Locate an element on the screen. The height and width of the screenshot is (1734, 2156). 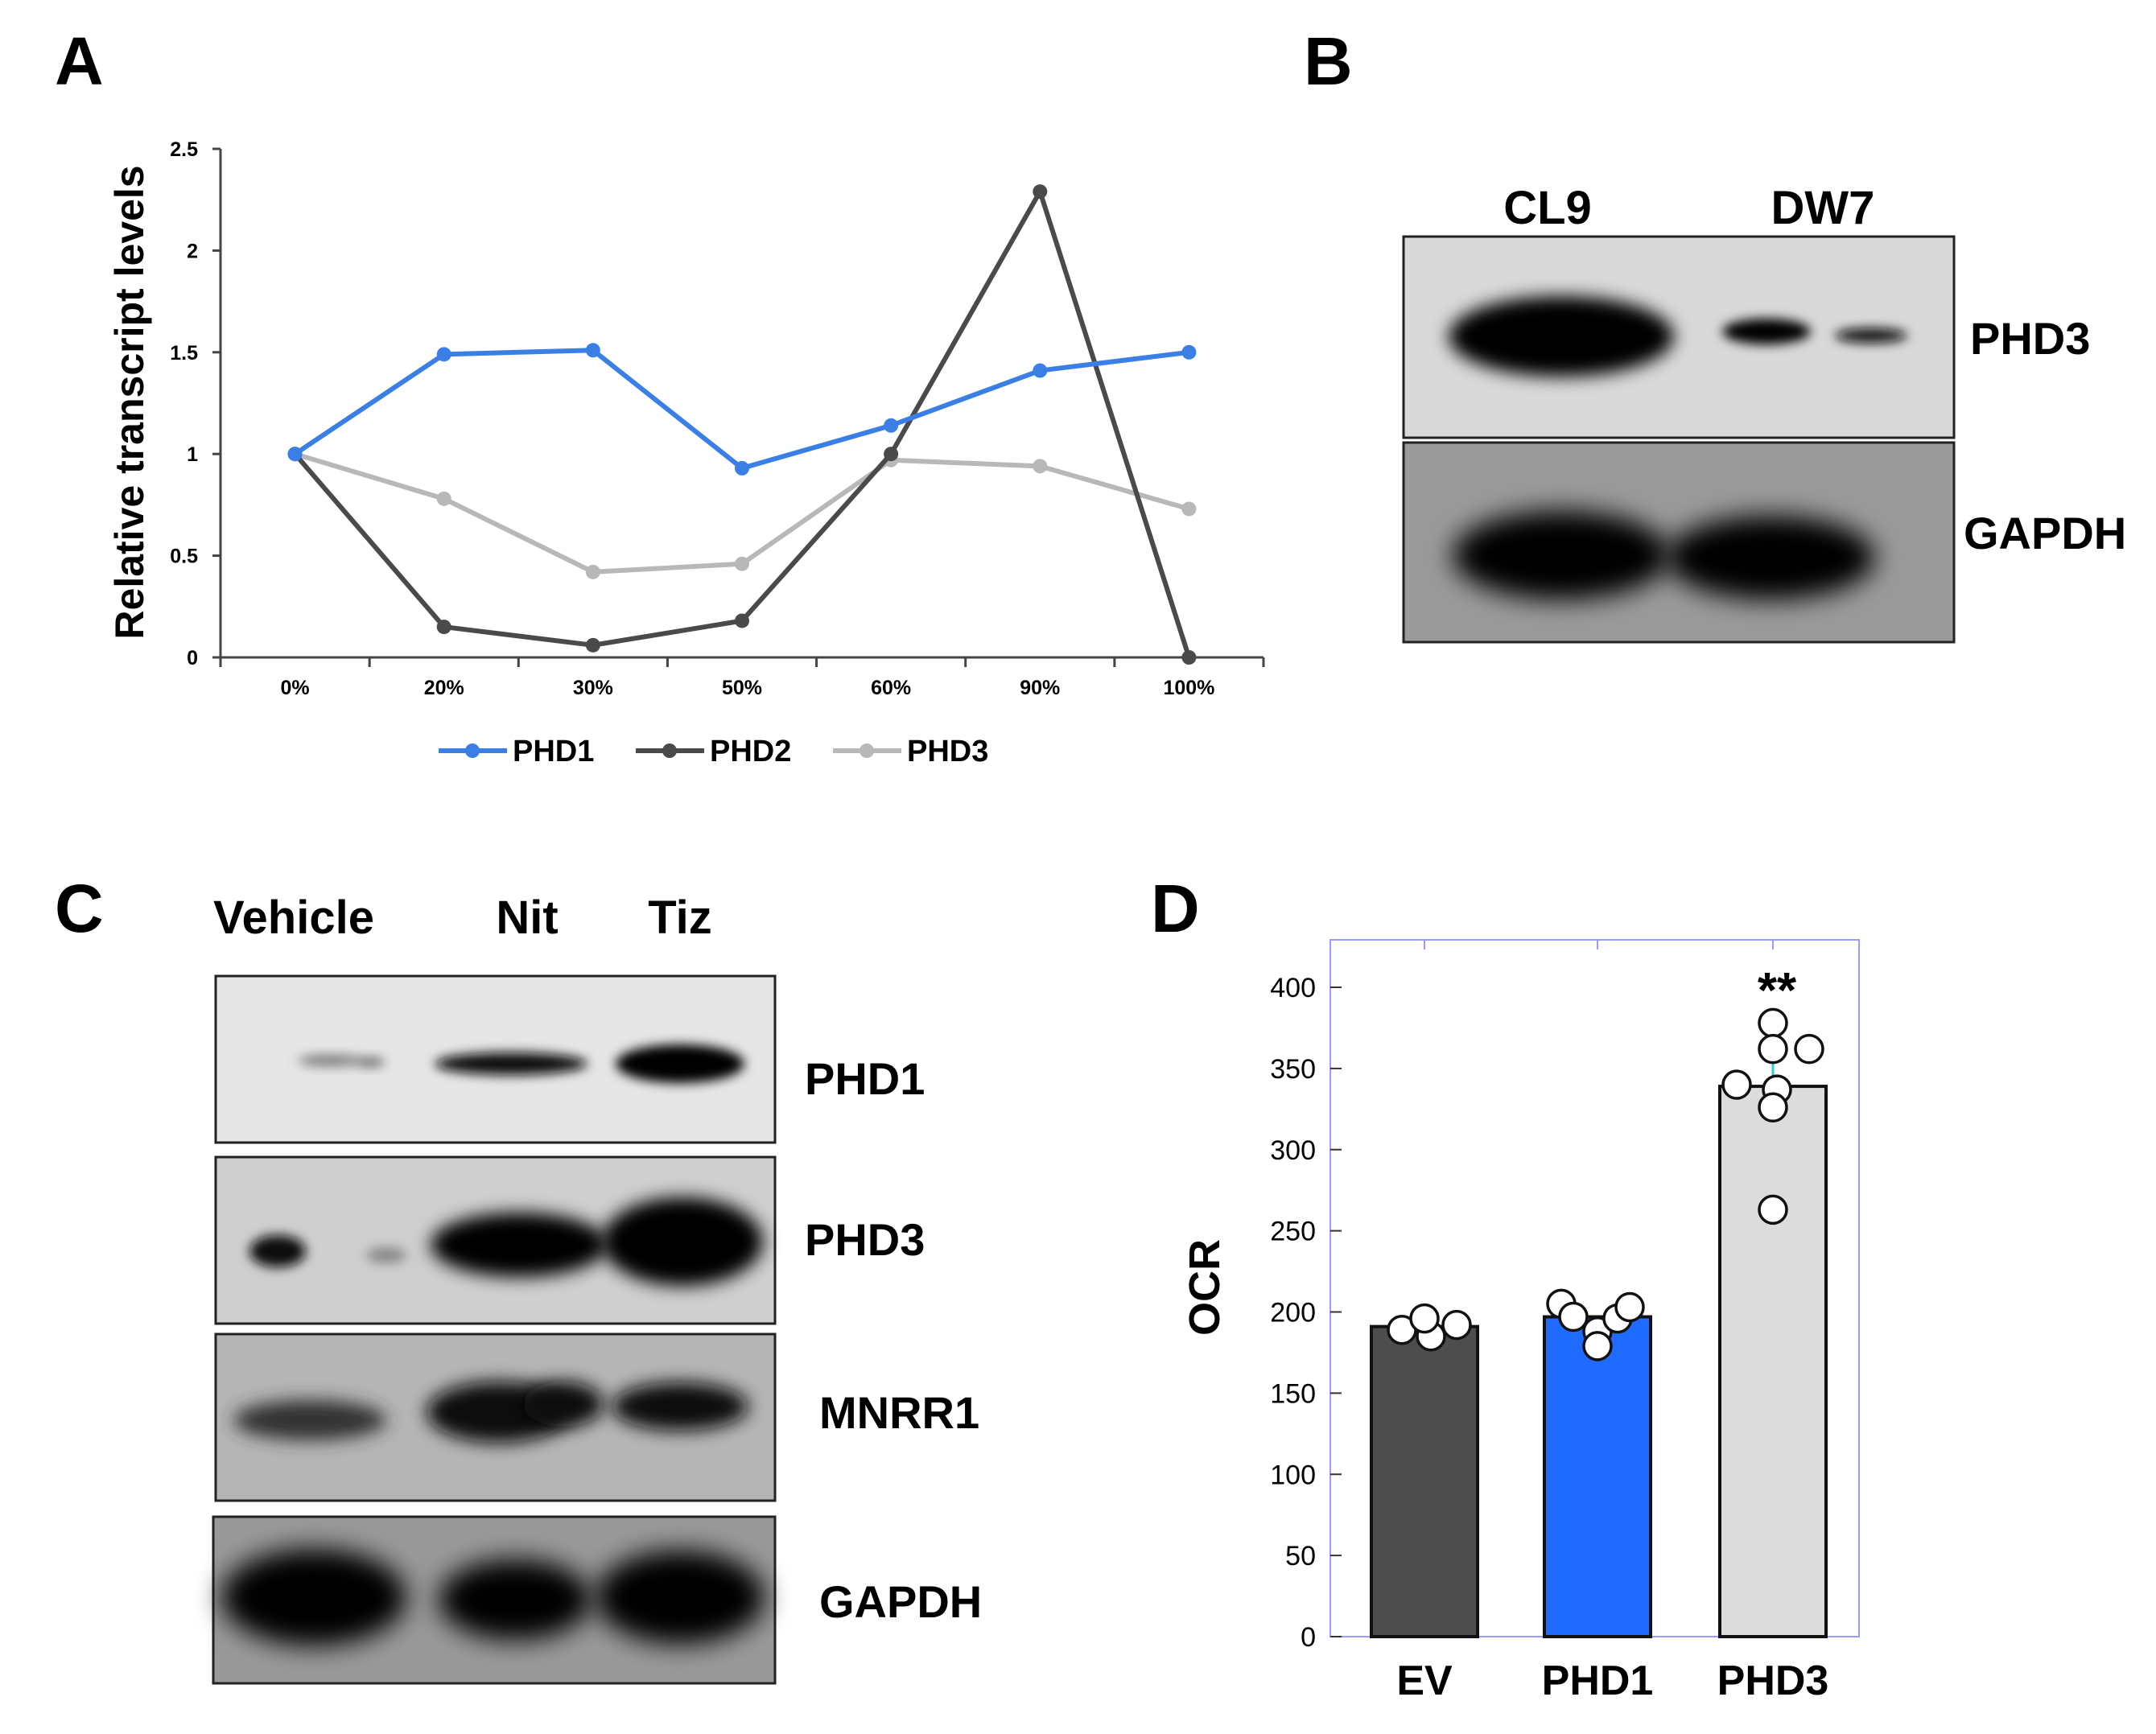
lane-label-dw7: DW7 is located at coordinates (1823, 208).